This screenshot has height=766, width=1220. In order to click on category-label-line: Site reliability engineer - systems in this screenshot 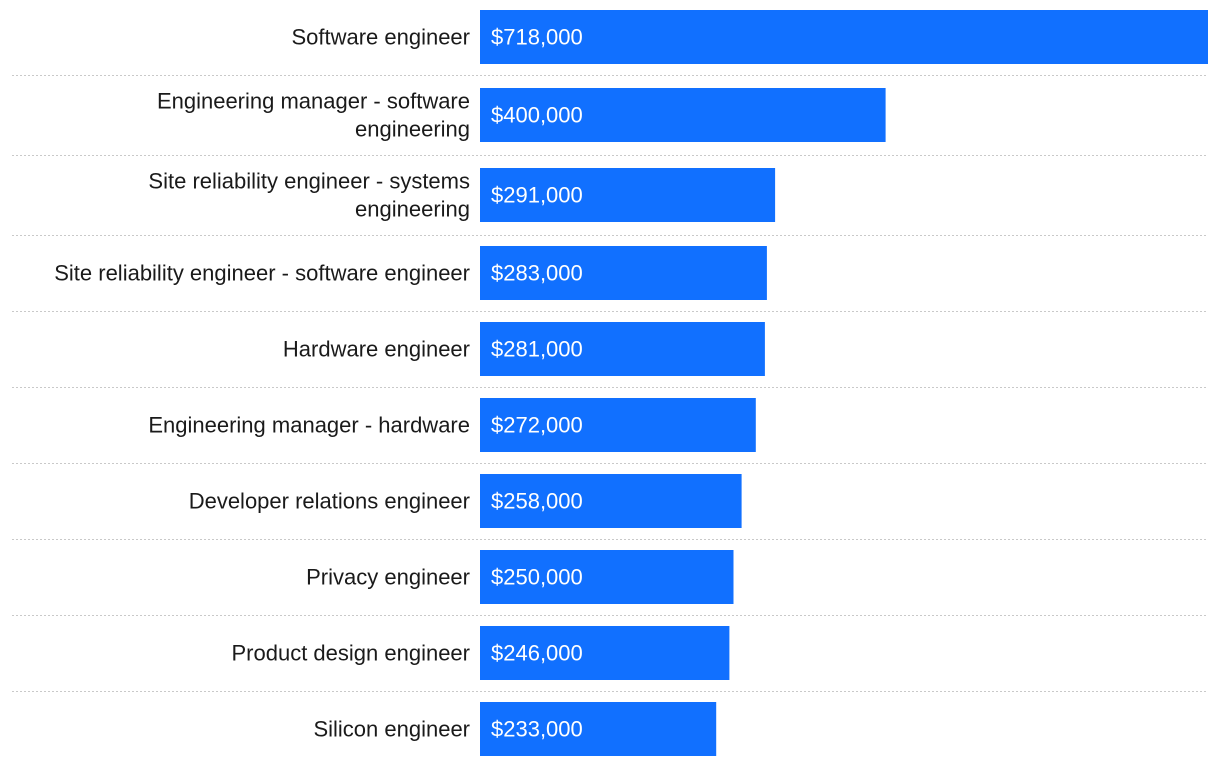, I will do `click(309, 181)`.